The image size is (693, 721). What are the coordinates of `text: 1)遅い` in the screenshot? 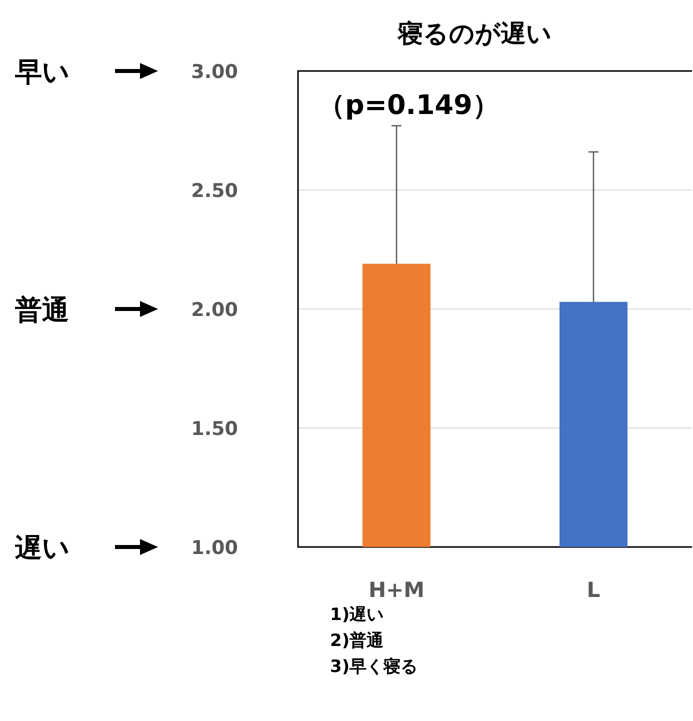 It's located at (357, 615).